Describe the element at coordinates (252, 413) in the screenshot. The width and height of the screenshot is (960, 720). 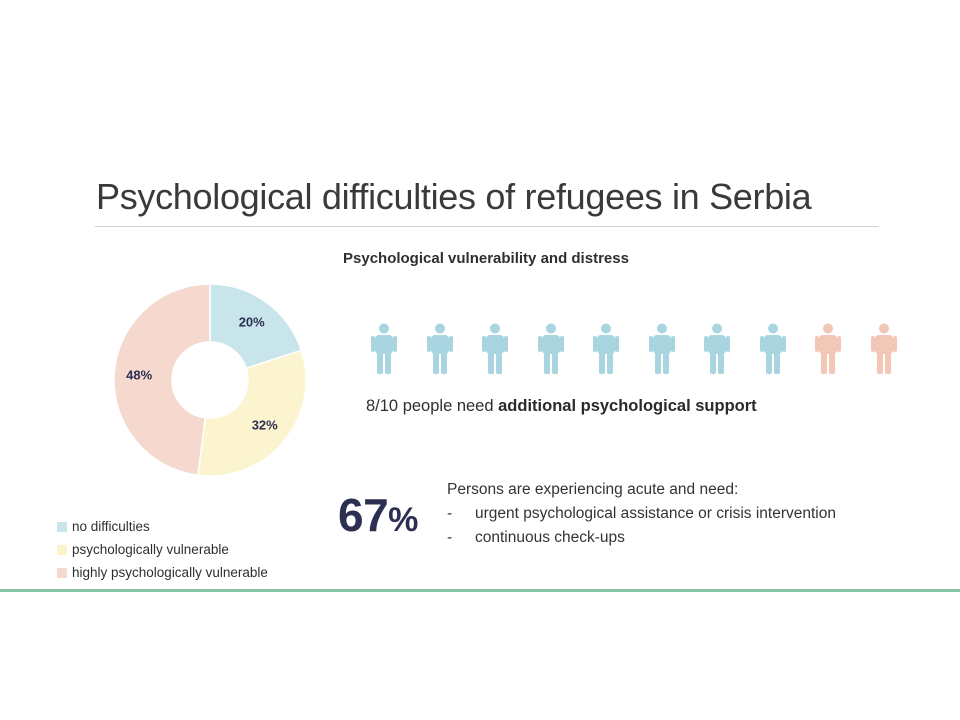
I see `slice-psychologically-vulnerable` at that location.